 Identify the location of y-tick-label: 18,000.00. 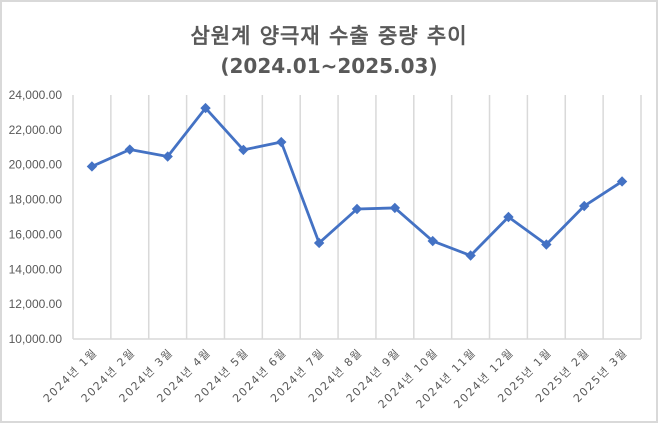
(36, 200).